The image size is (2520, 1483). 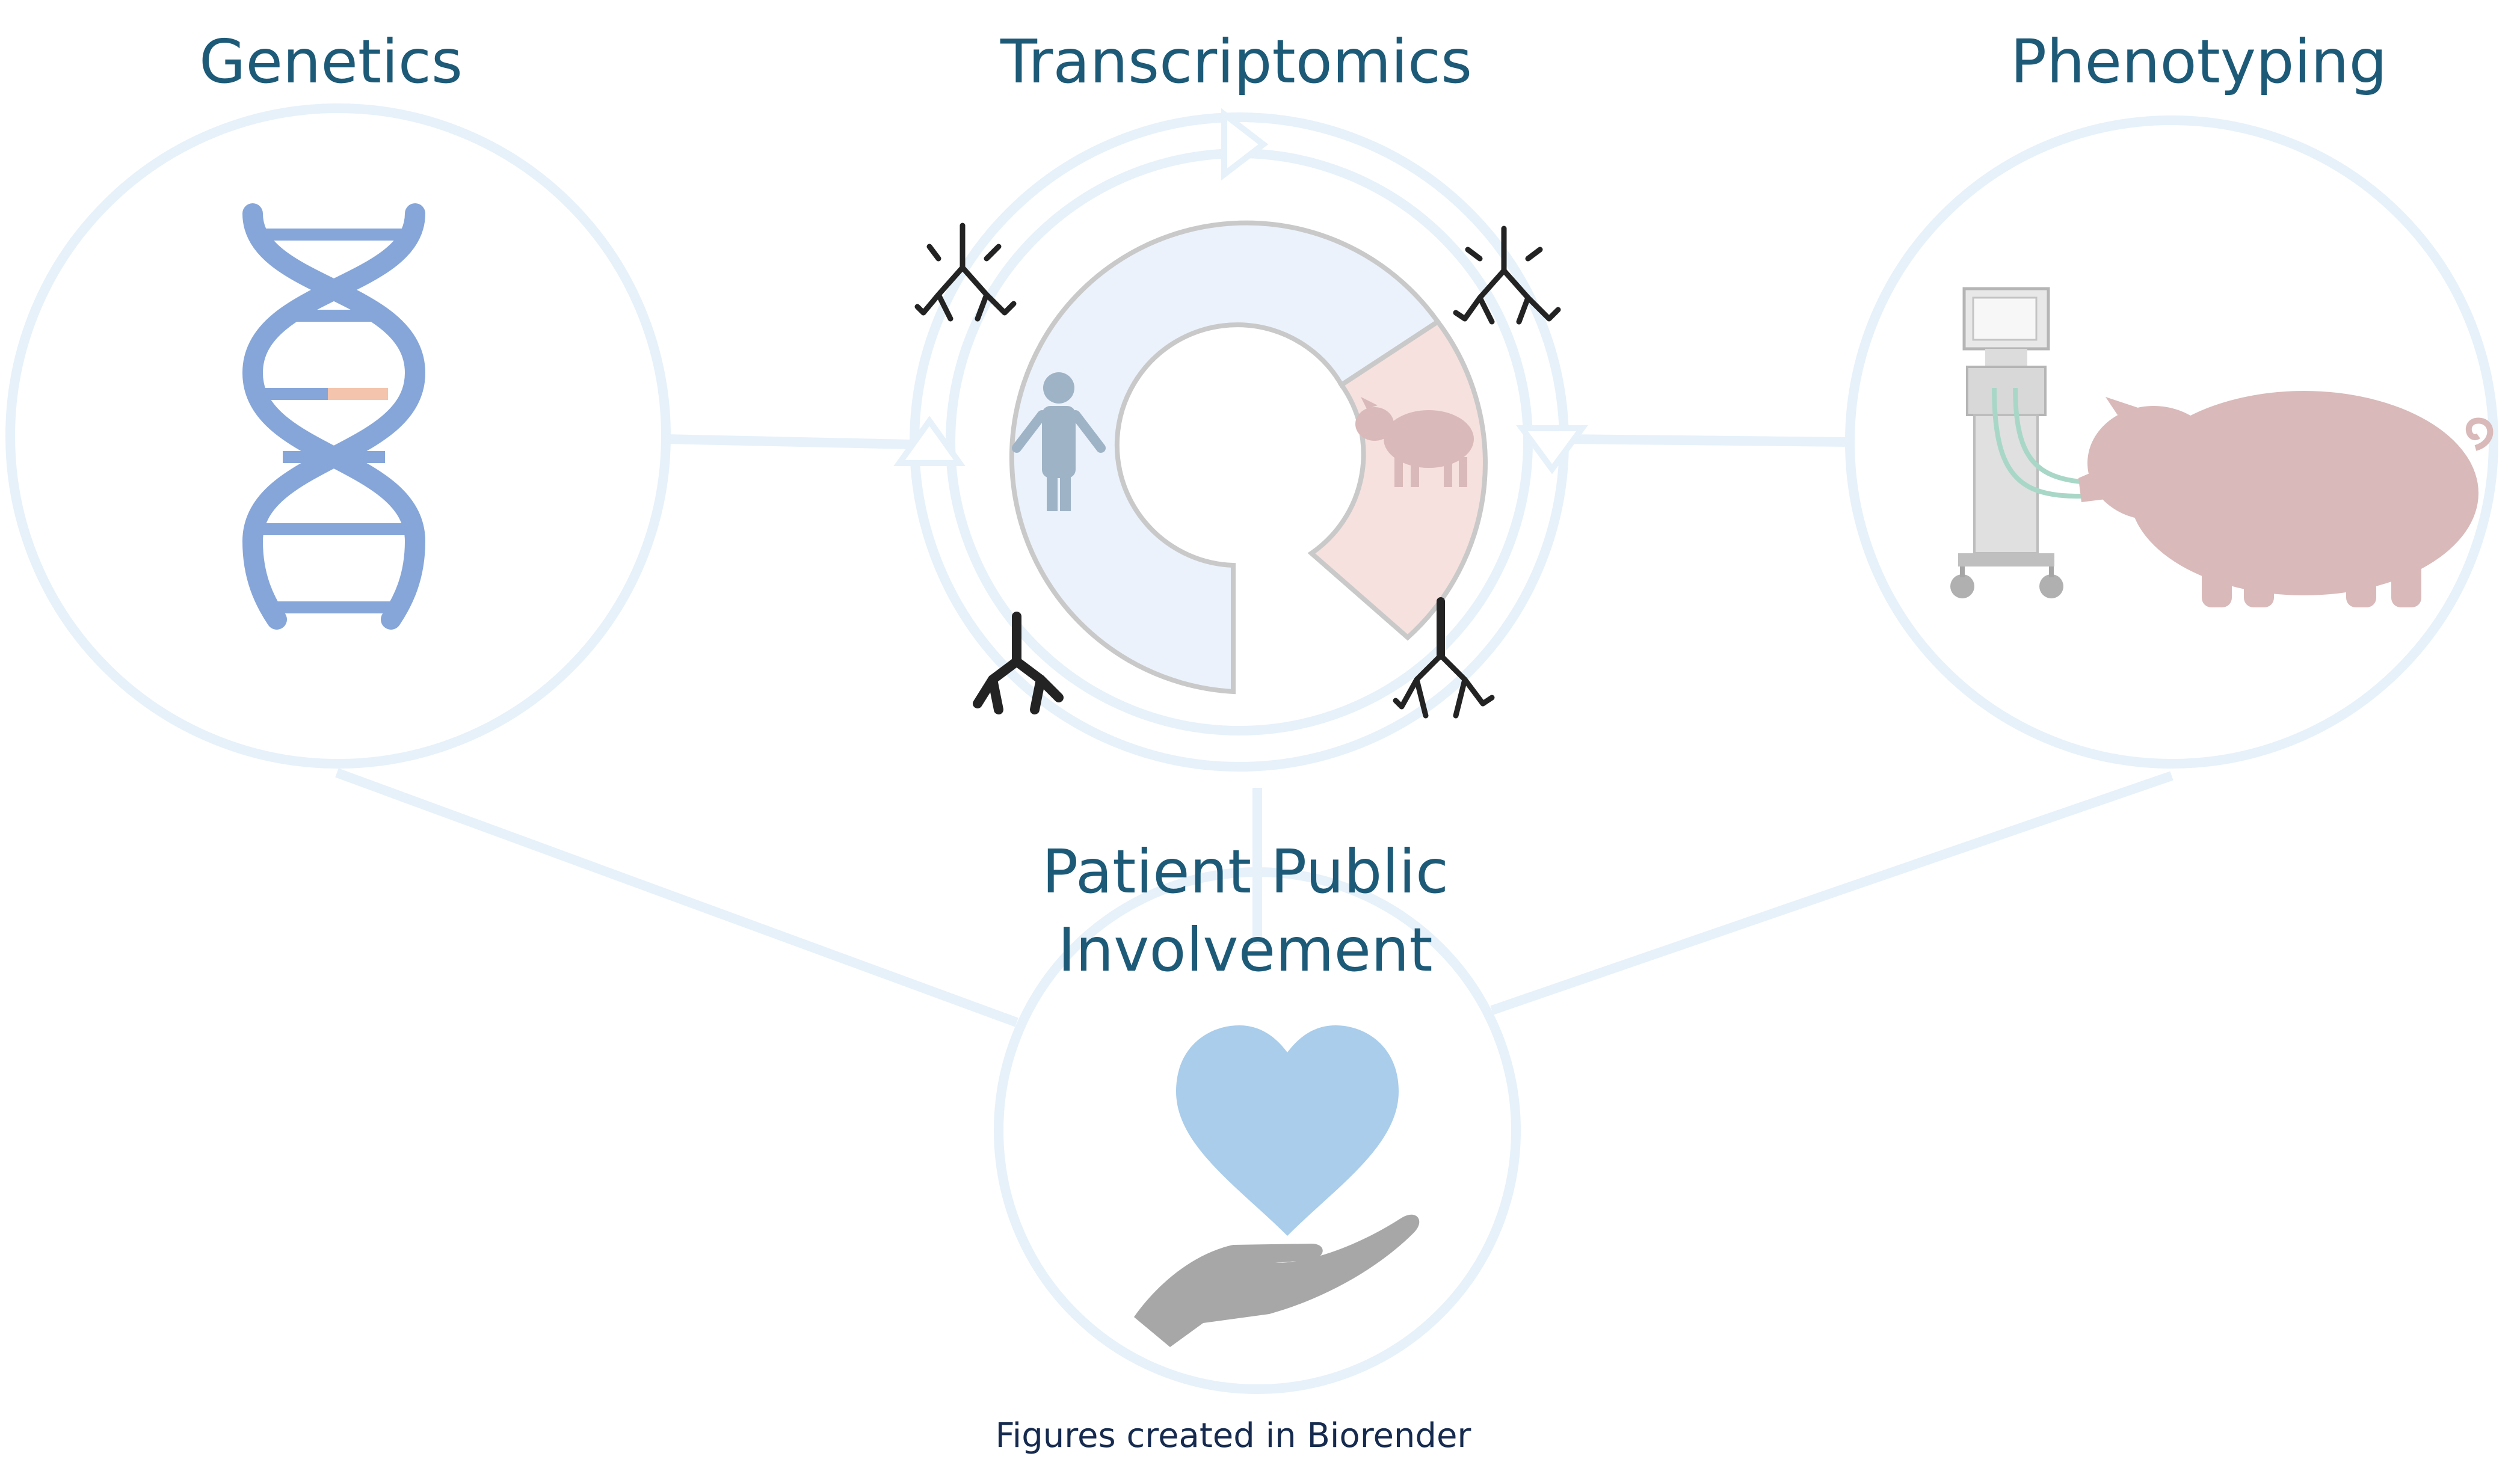 I want to click on transcriptomics-label: Transcriptomics, so click(x=1236, y=61).